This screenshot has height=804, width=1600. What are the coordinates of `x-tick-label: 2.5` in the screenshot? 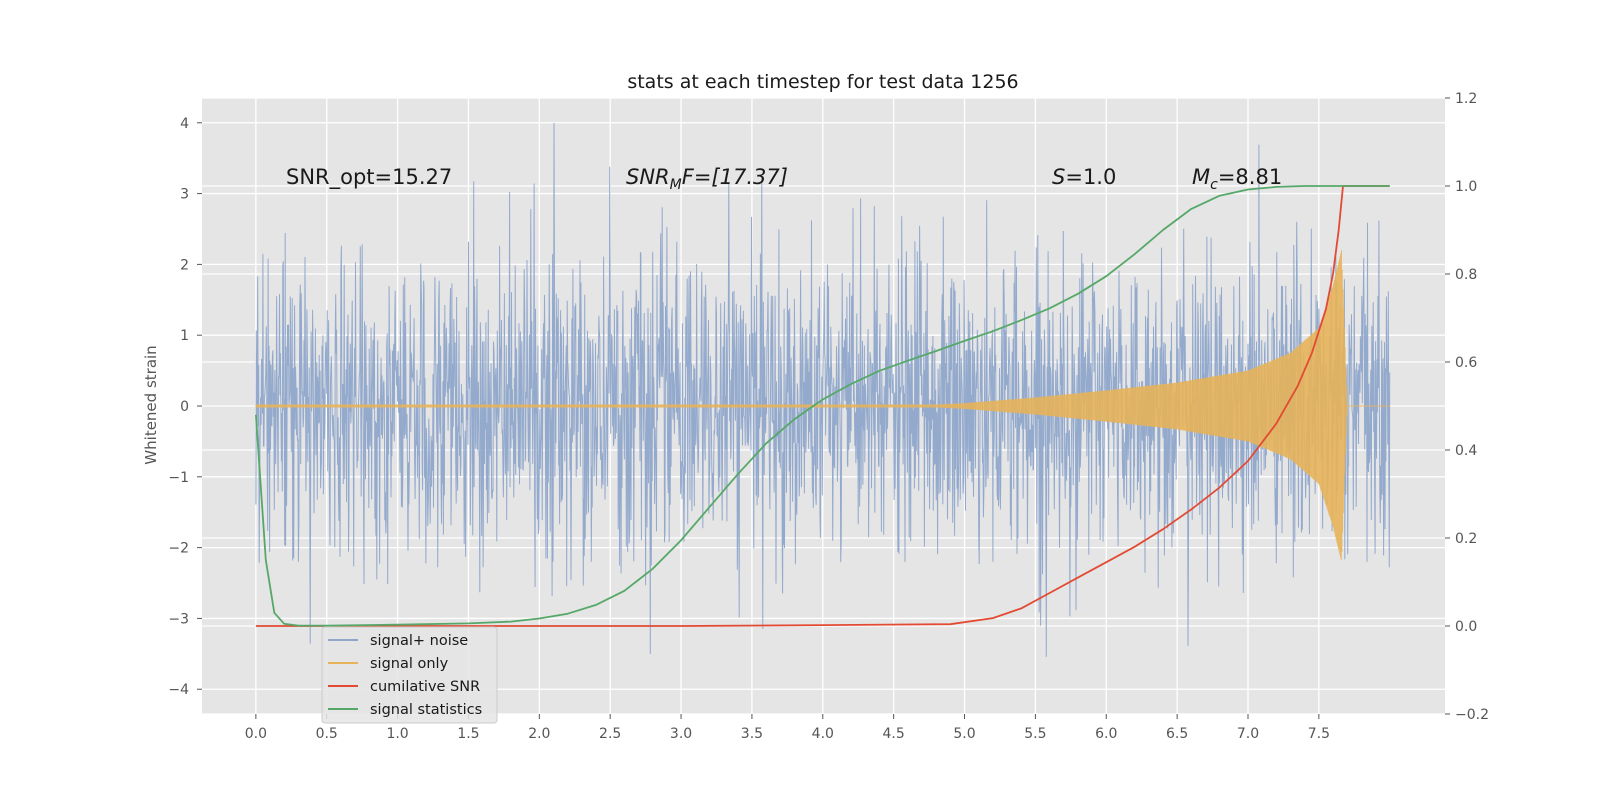 It's located at (610, 734).